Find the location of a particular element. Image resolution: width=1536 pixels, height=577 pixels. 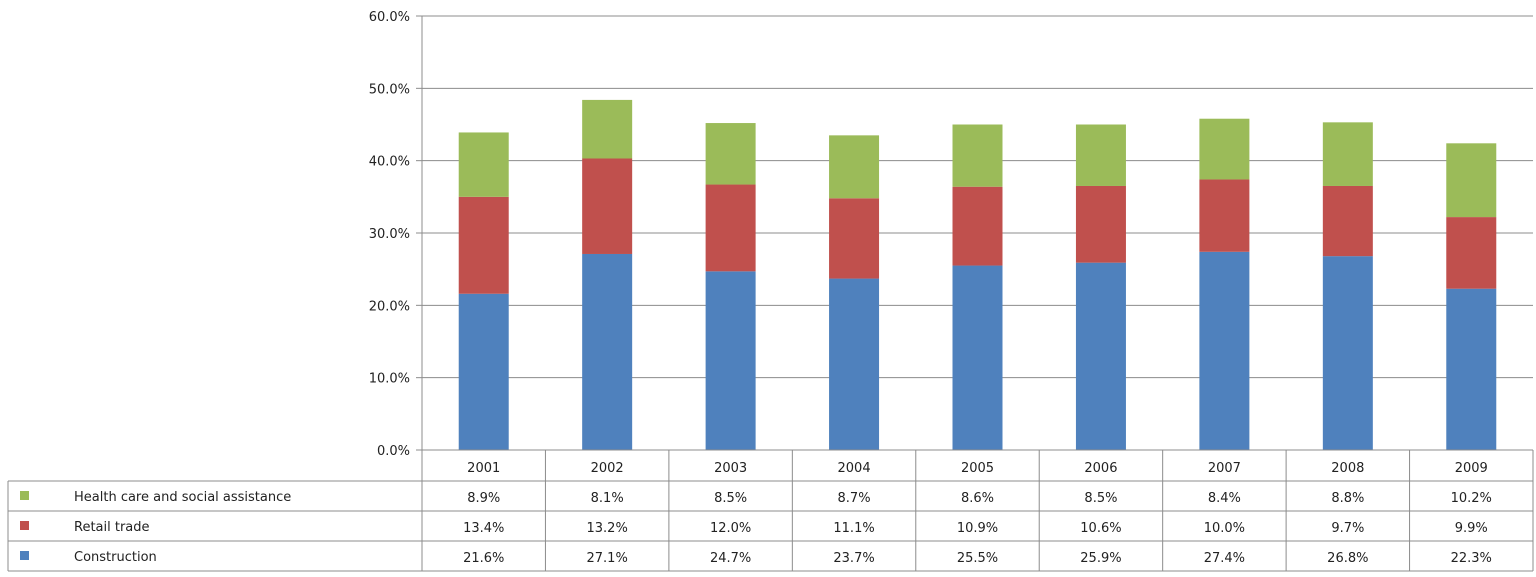

data-table-cell: 8.6% is located at coordinates (977, 498).